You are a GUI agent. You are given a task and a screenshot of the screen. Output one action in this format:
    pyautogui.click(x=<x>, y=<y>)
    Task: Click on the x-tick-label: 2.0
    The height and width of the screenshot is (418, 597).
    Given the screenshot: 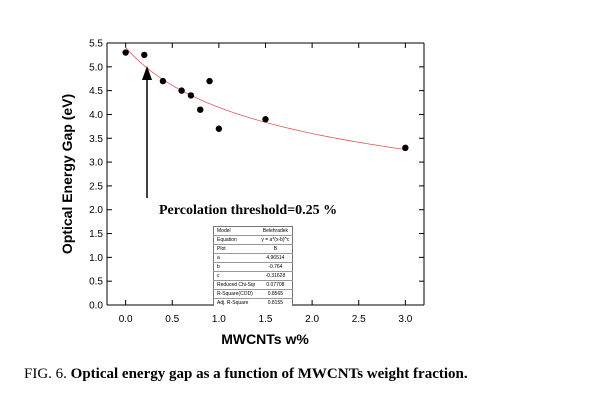 What is the action you would take?
    pyautogui.click(x=312, y=319)
    